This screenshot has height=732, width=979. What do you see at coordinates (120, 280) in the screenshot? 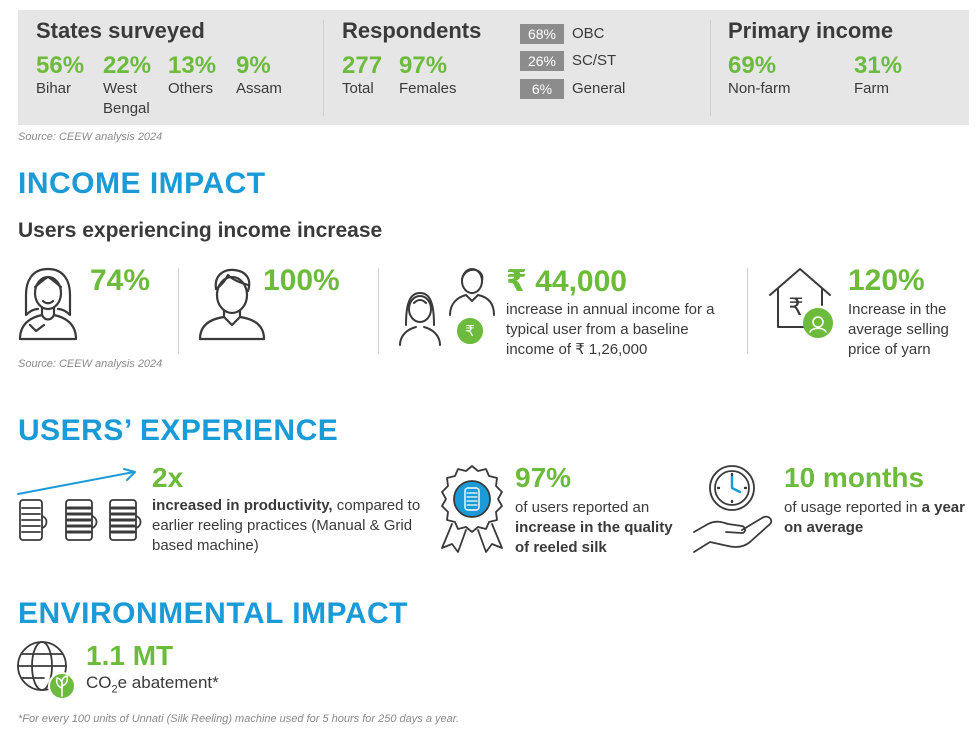
I see `women-income-pct: 74%` at bounding box center [120, 280].